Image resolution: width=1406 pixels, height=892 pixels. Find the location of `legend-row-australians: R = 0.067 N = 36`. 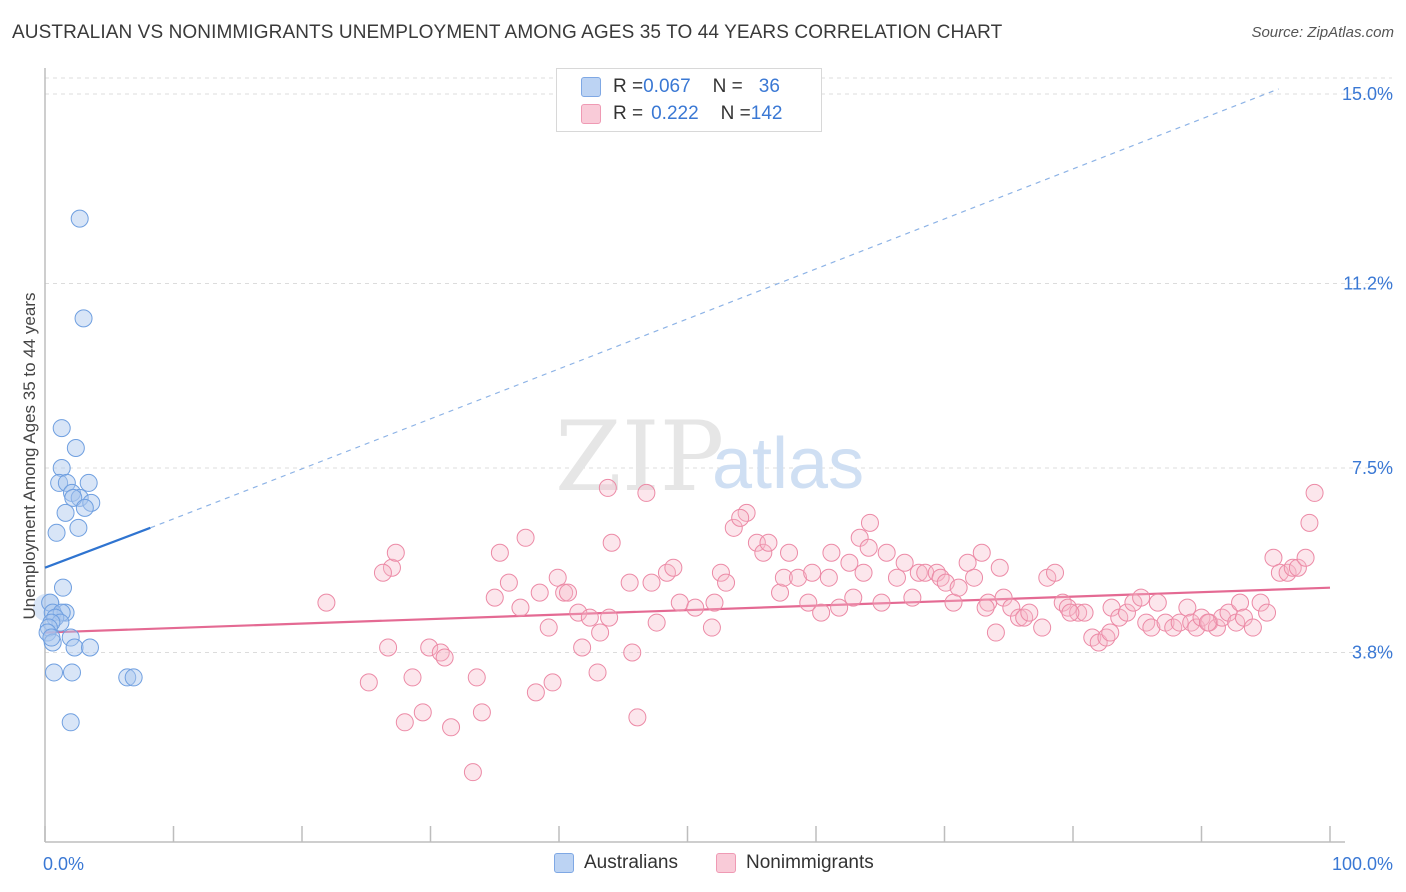

legend-row-australians: R = 0.067 N = 36 is located at coordinates (680, 87).